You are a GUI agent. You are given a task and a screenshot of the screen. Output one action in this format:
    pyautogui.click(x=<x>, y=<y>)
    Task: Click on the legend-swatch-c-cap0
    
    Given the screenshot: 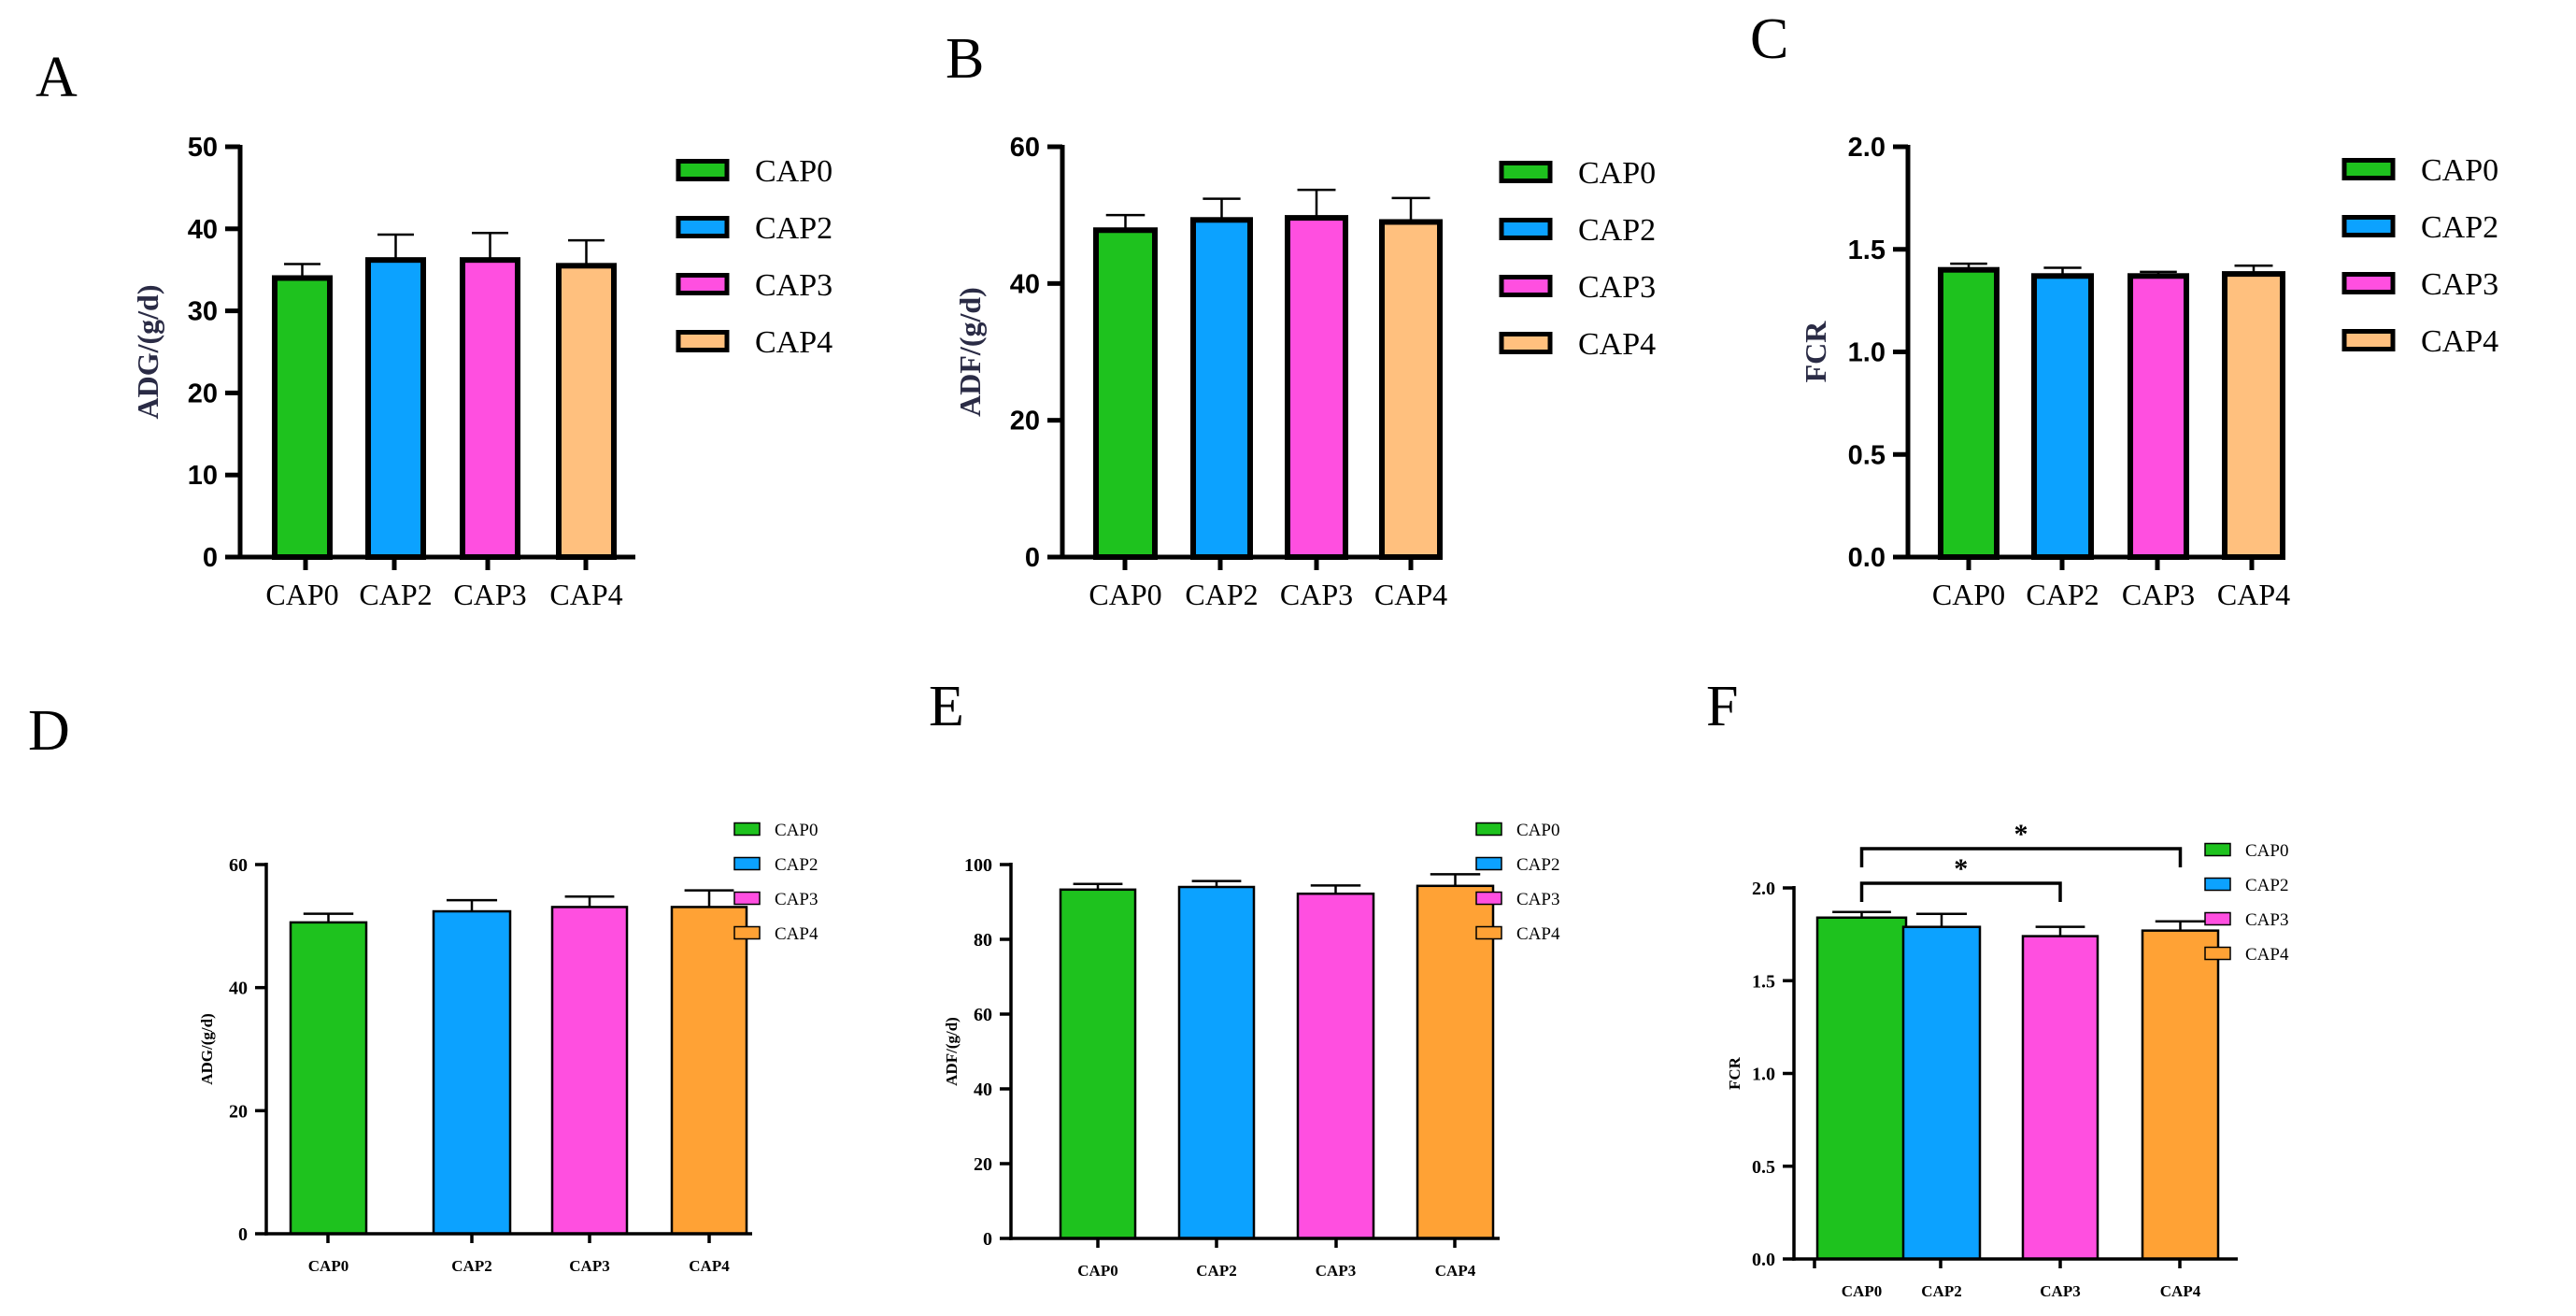 What is the action you would take?
    pyautogui.click(x=2368, y=169)
    